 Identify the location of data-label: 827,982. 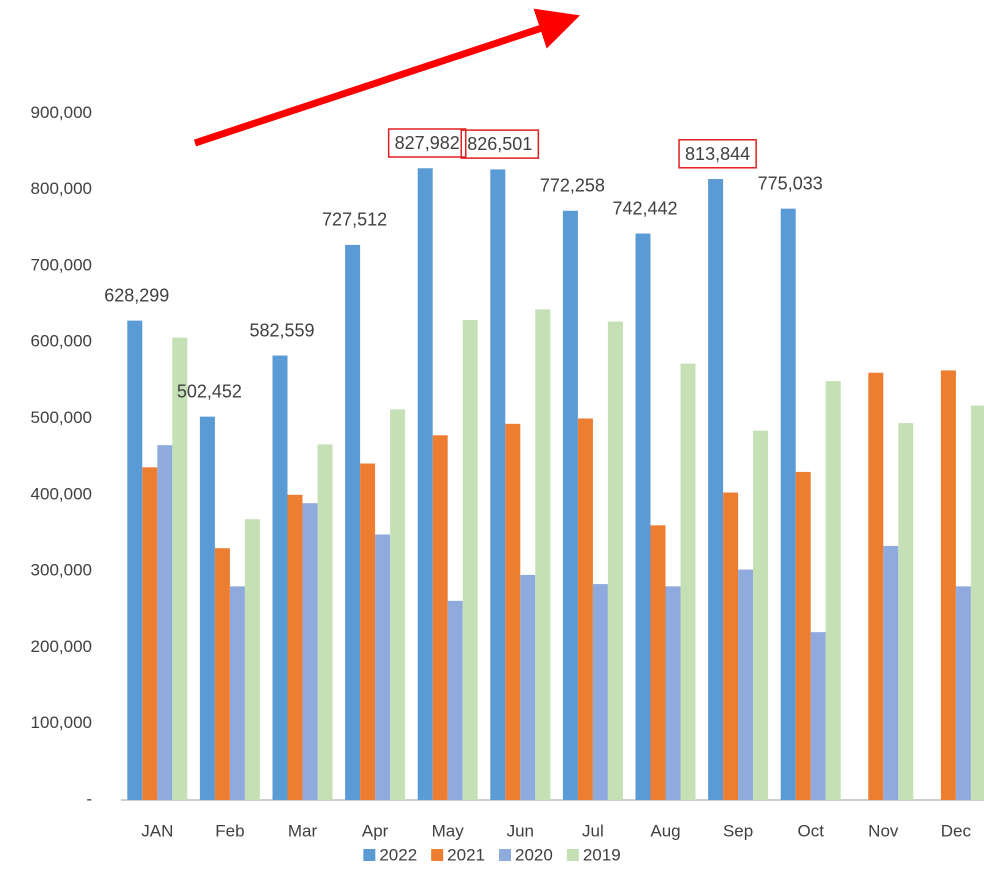
(427, 143).